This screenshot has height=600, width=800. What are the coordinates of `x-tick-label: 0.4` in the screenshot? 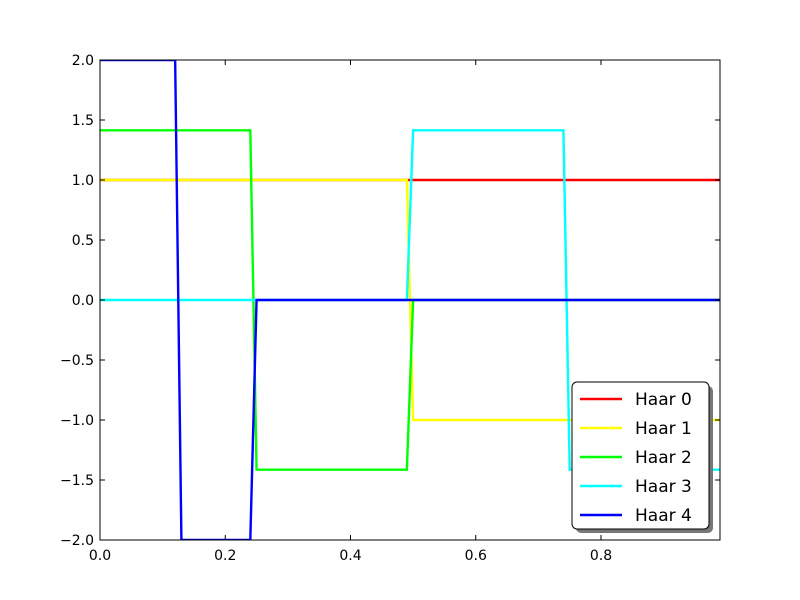 It's located at (350, 556).